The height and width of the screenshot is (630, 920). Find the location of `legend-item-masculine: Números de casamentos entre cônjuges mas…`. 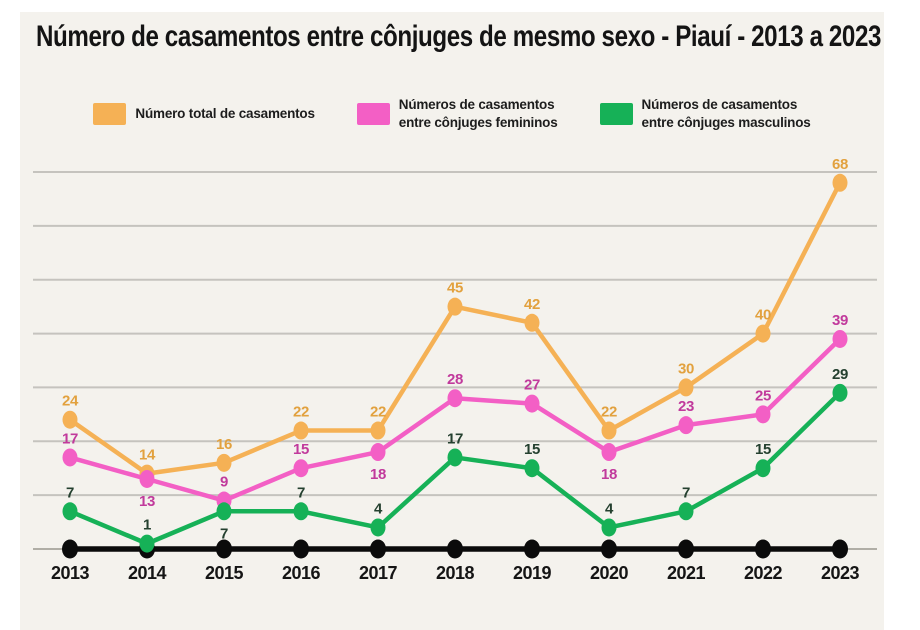

legend-item-masculine: Números de casamentos entre cônjuges mas… is located at coordinates (705, 113).